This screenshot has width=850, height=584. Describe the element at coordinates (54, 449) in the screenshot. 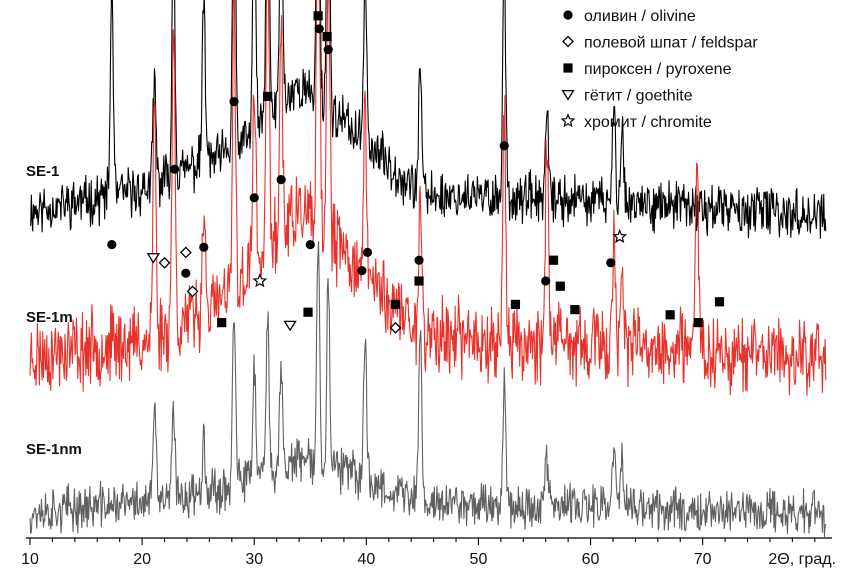

I see `sample-label-se-1nm: SE-1nm` at that location.